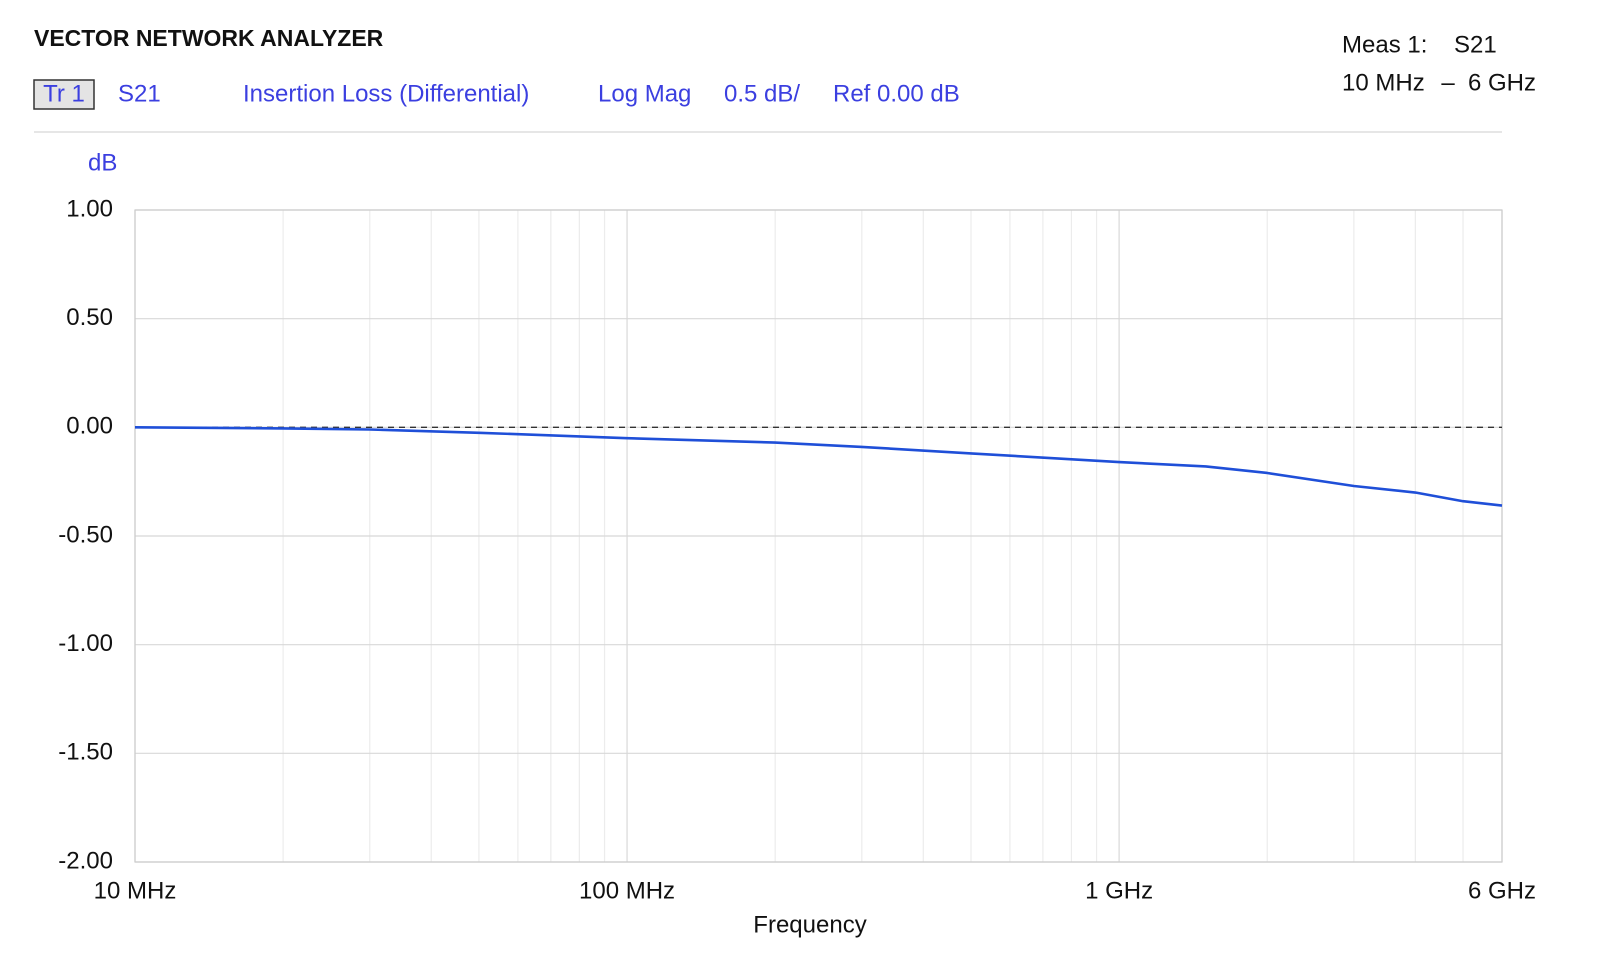 This screenshot has height=964, width=1599. I want to click on parameter: S21, so click(139, 93).